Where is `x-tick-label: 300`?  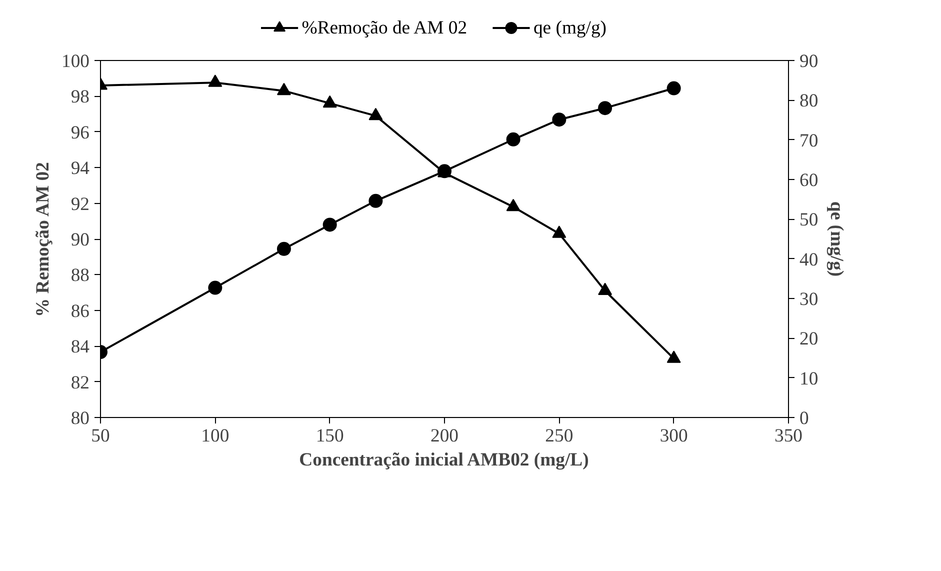
x-tick-label: 300 is located at coordinates (674, 436).